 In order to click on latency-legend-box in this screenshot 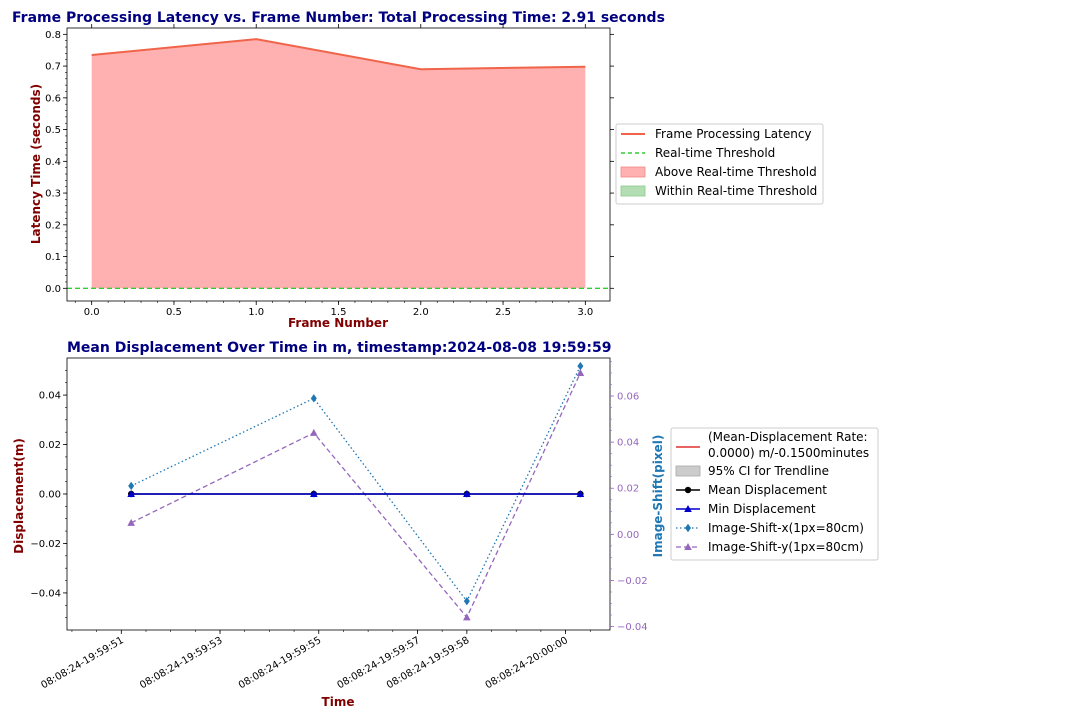, I will do `click(719, 164)`.